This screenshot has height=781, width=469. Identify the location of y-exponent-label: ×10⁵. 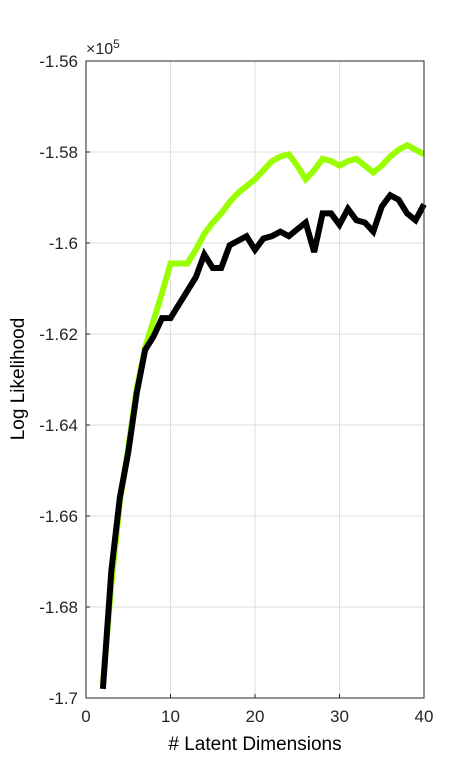
(103, 47).